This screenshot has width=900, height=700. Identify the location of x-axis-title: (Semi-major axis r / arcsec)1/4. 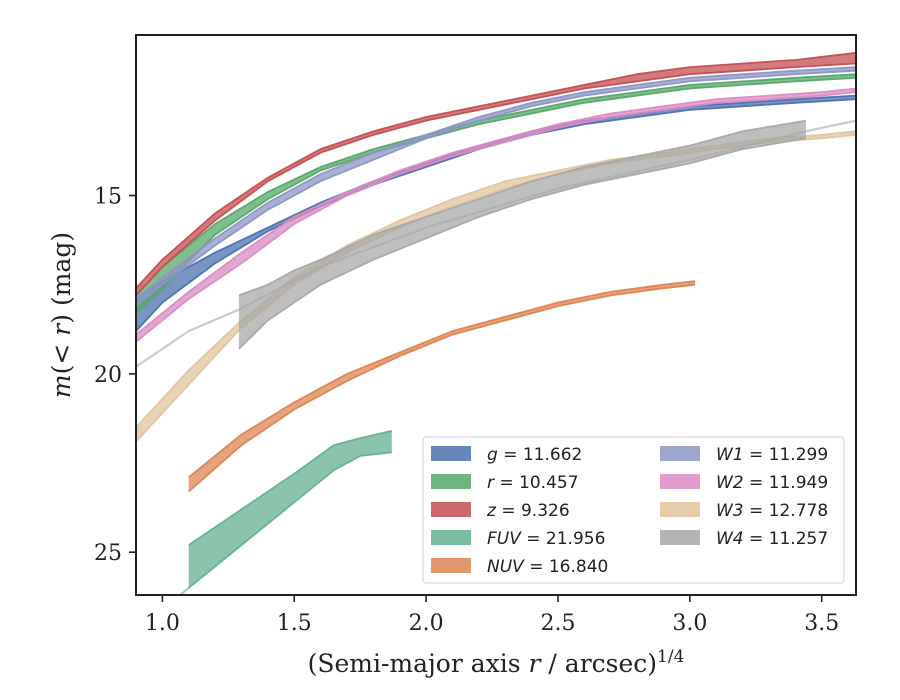
(496, 662).